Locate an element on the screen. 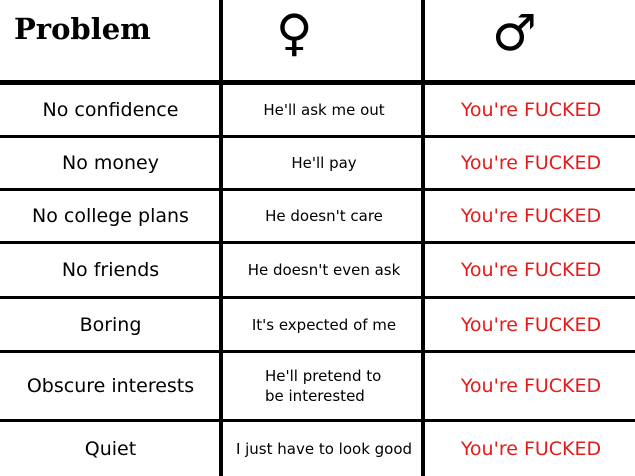 This screenshot has height=476, width=635. header-divider is located at coordinates (317, 82).